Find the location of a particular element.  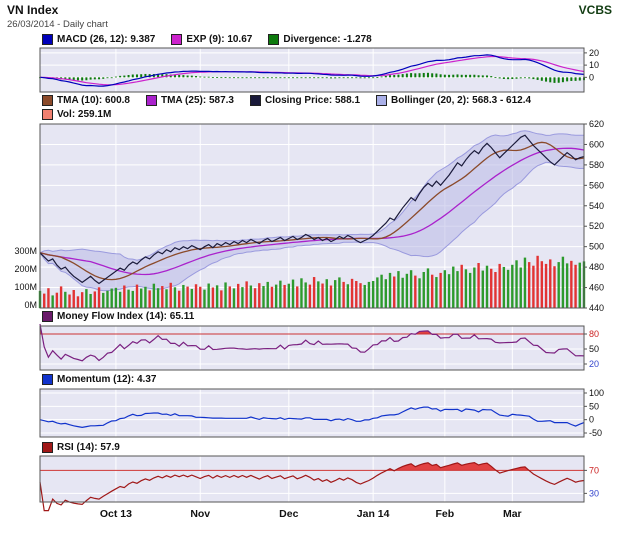

legend-item: MACD (26, 12): 9.387 is located at coordinates (98, 39).